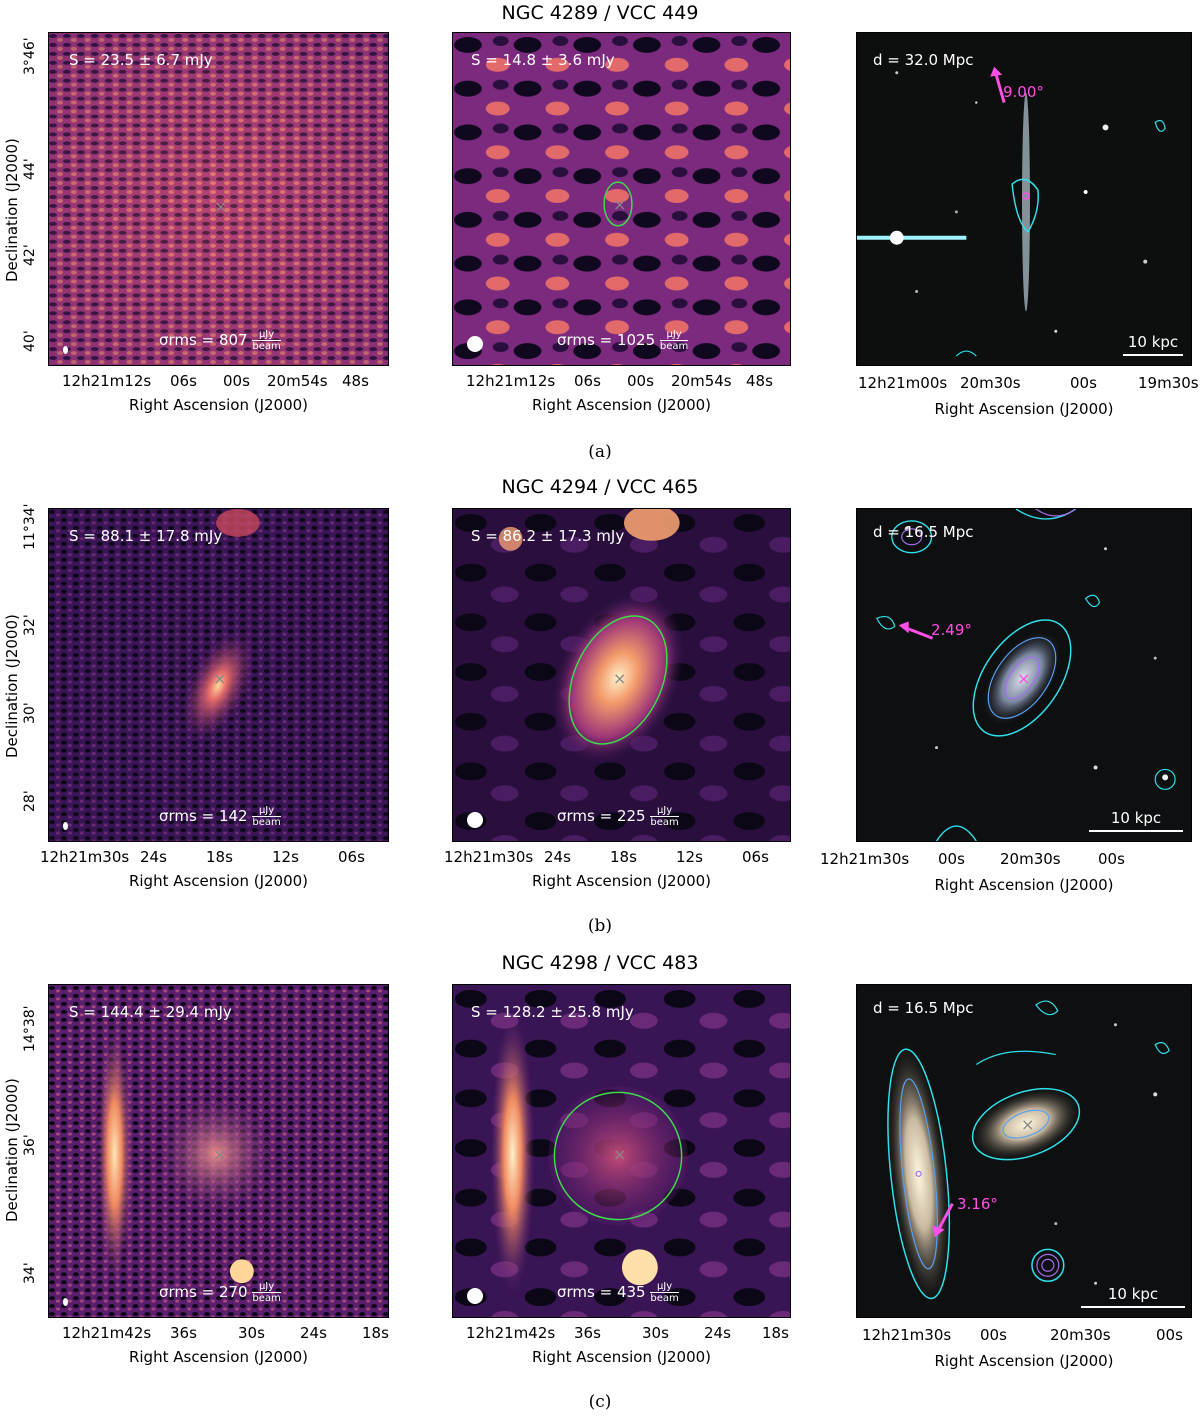 The height and width of the screenshot is (1416, 1200). I want to click on dec-tick: 3°46', so click(30, 56).